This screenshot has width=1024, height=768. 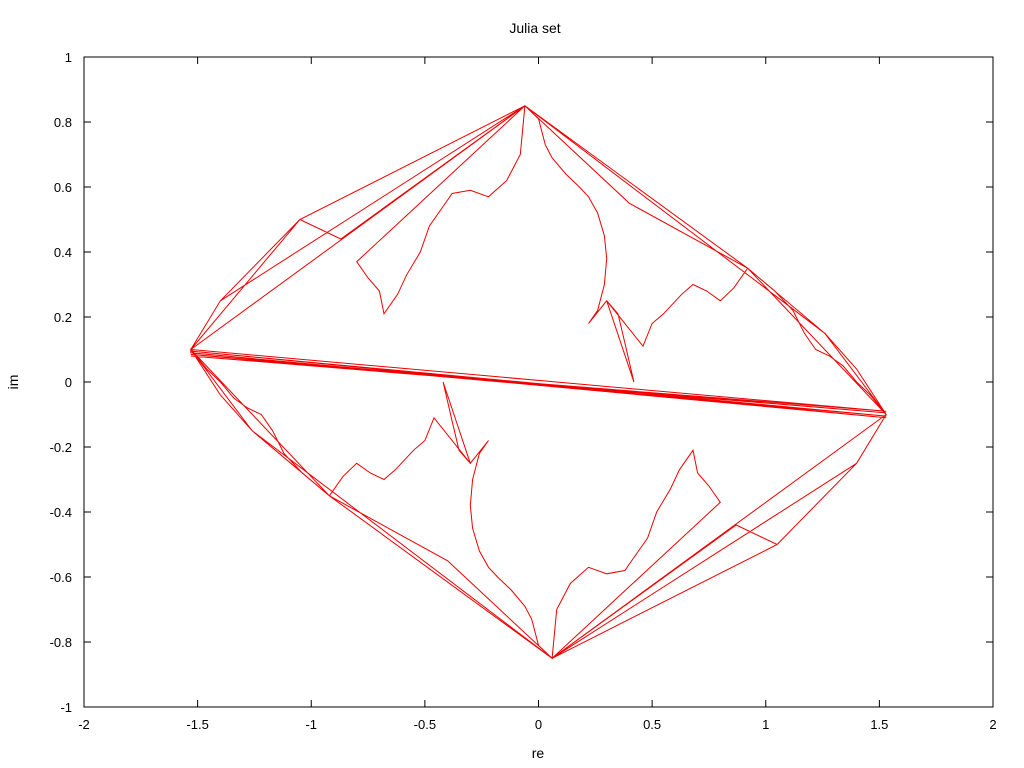 I want to click on y-tick-label: 0.8, so click(x=63, y=122).